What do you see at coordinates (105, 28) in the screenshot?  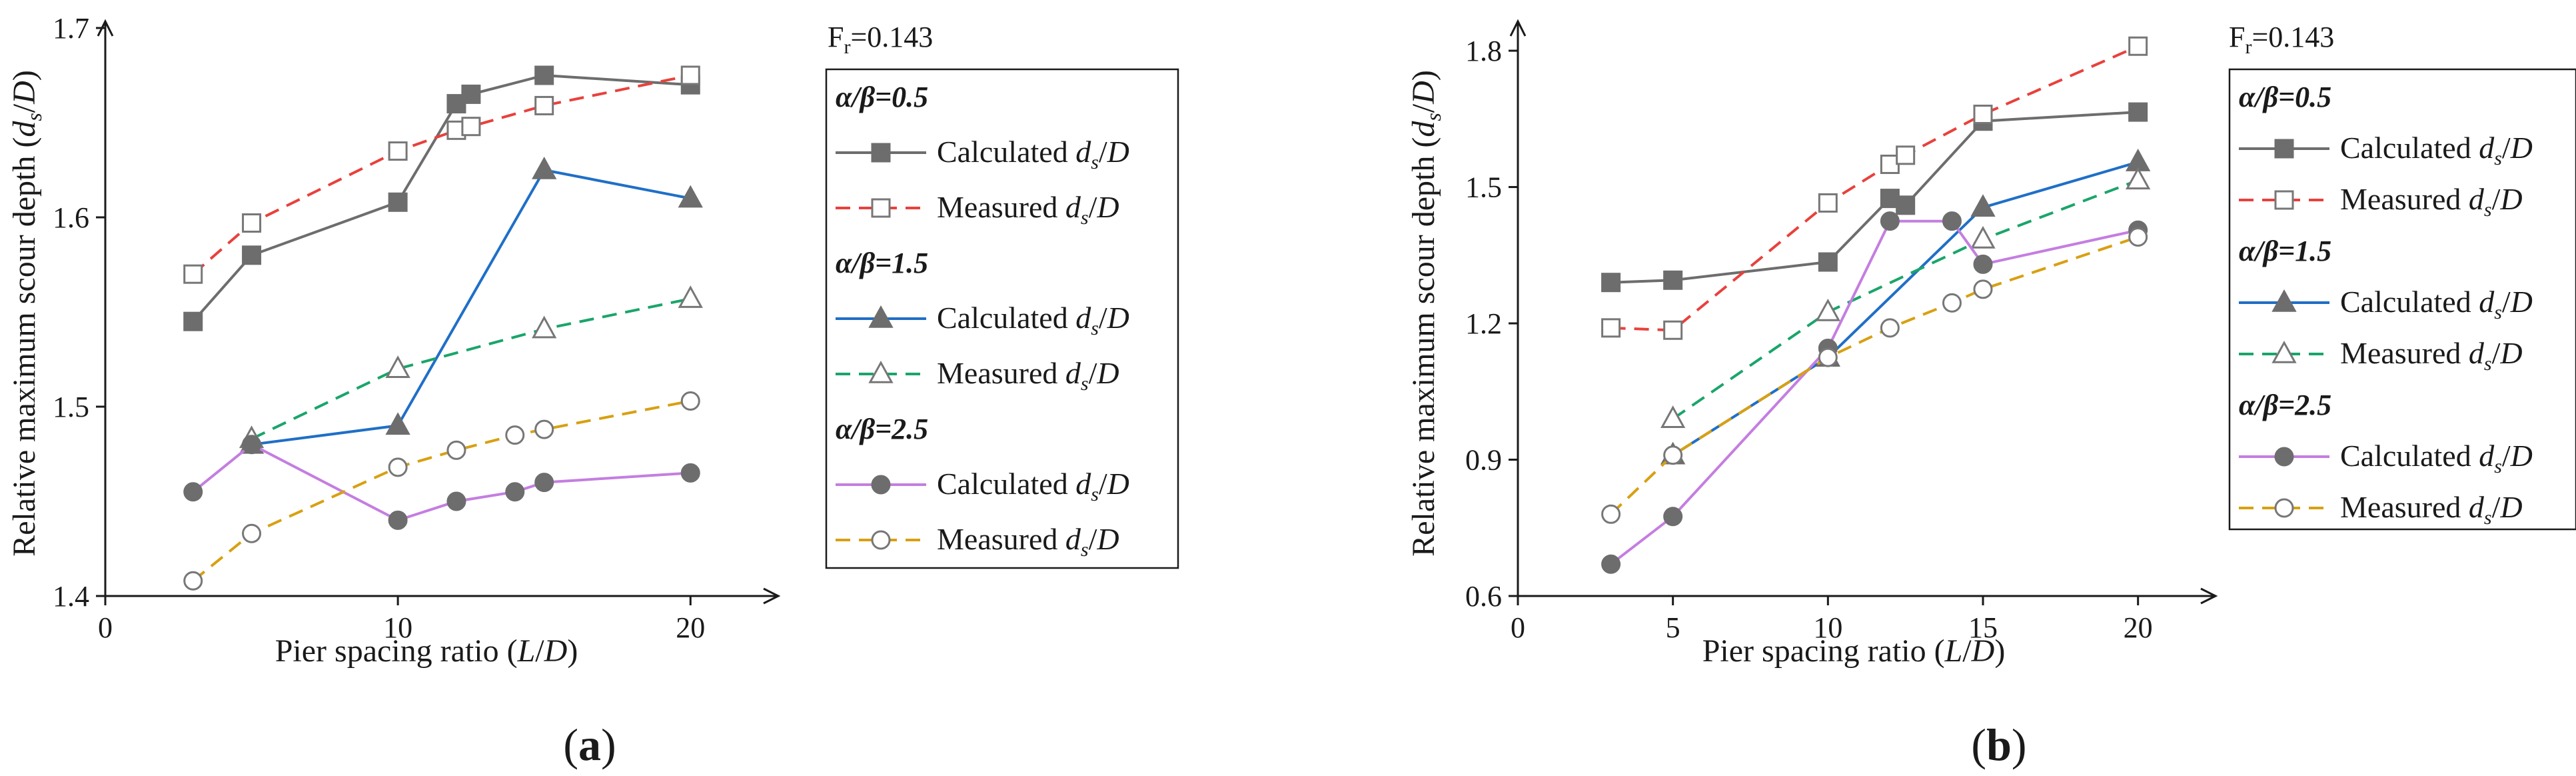 I see `y-axis-arrow` at bounding box center [105, 28].